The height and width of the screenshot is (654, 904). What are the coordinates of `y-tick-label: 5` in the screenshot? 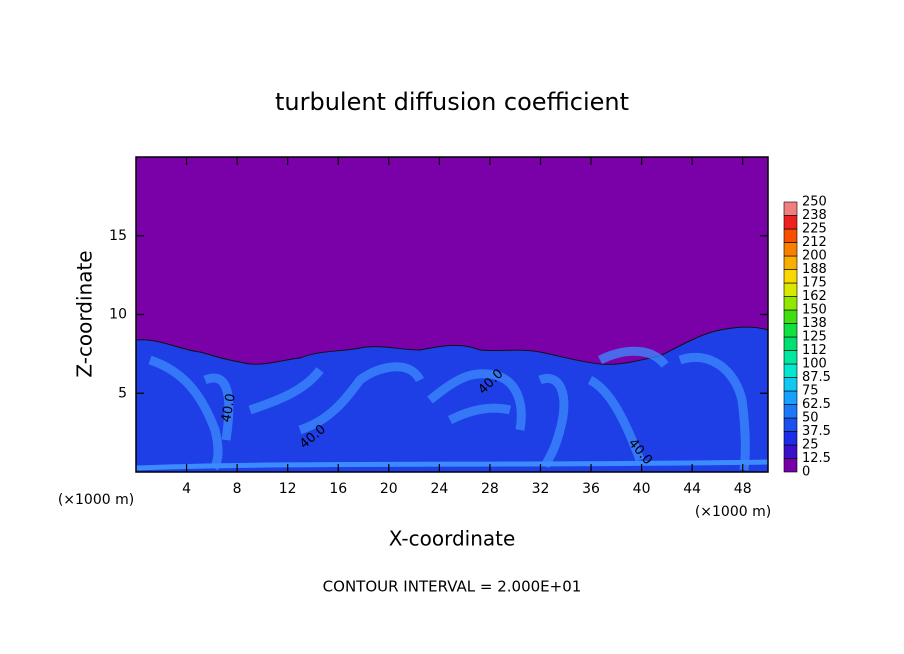 It's located at (122, 393).